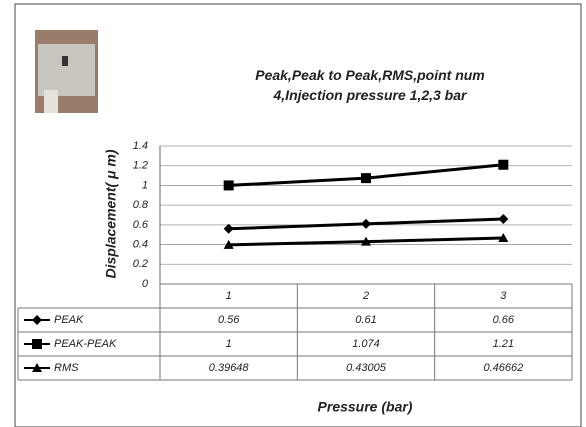 Image resolution: width=586 pixels, height=427 pixels. I want to click on x-tick-label: 1, so click(229, 296).